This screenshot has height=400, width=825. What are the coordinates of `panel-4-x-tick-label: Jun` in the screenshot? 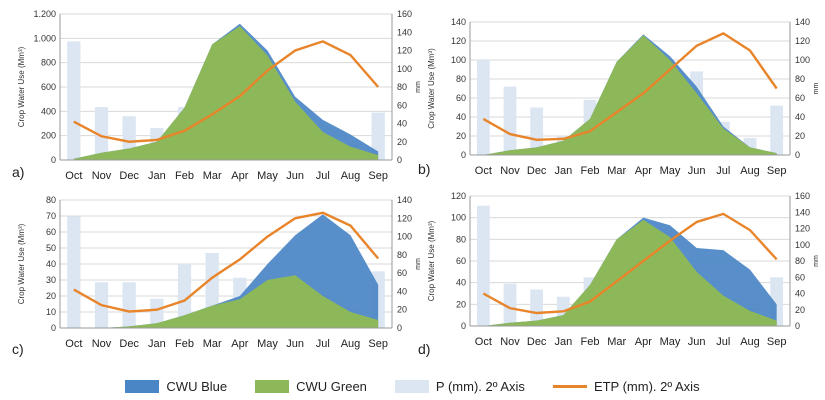 It's located at (697, 342).